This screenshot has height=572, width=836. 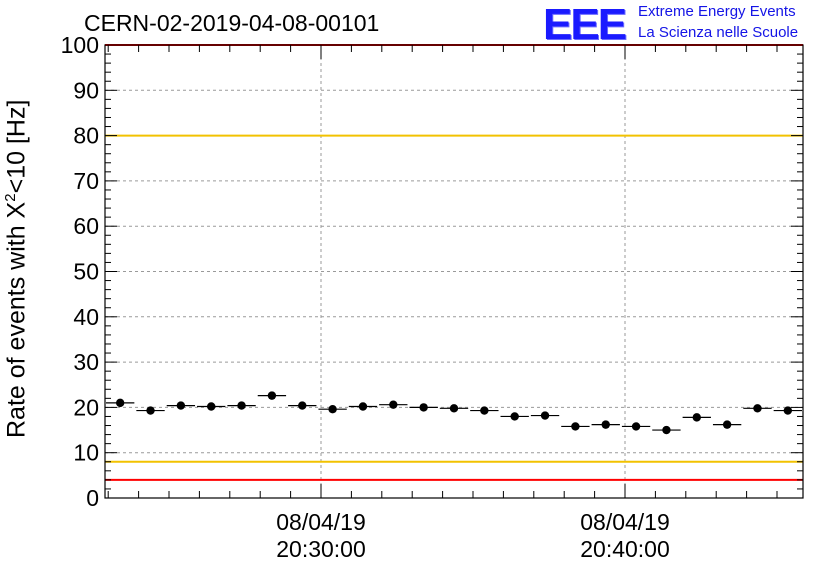 I want to click on chart-title: CERN-02-2019-04-08-00101, so click(x=232, y=23).